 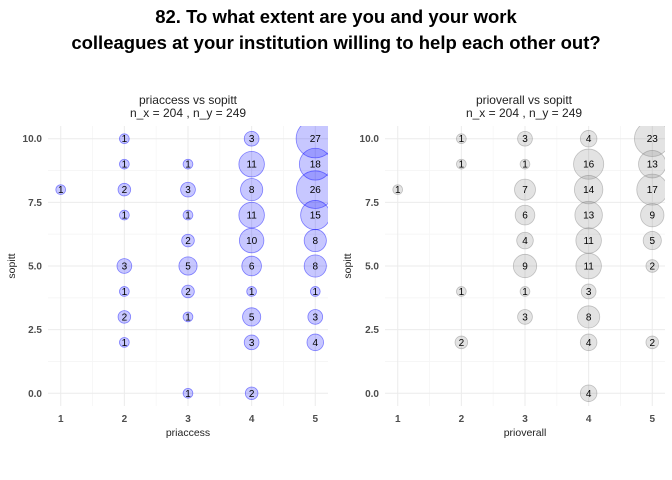 I want to click on y-tick-label: 2.5, so click(x=372, y=330).